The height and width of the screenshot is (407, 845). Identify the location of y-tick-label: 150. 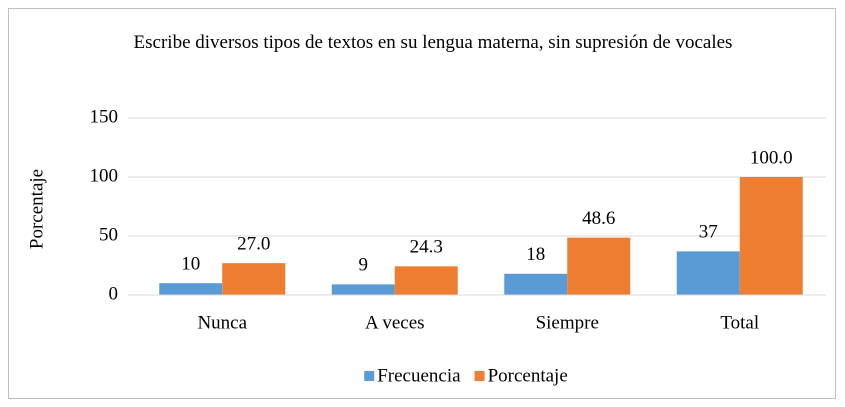
(104, 116).